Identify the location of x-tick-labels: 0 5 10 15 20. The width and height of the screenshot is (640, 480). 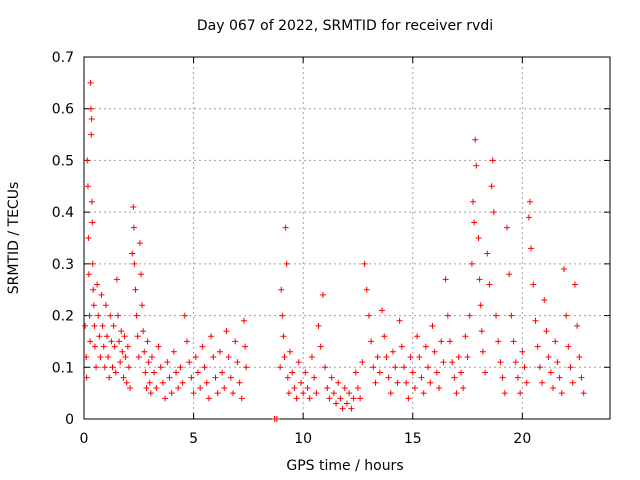
(306, 439).